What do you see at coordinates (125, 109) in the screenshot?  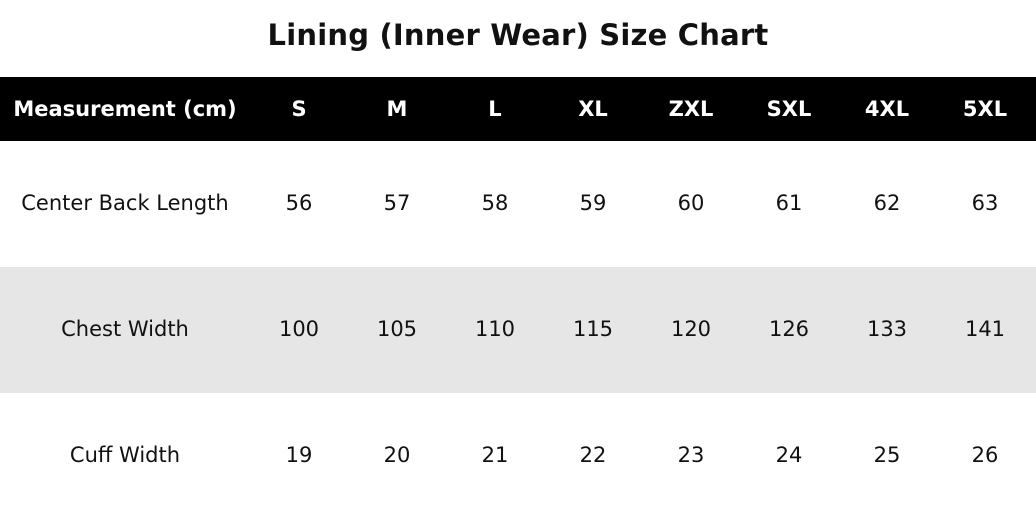 I see `header-measurement: Measurement (cm)` at bounding box center [125, 109].